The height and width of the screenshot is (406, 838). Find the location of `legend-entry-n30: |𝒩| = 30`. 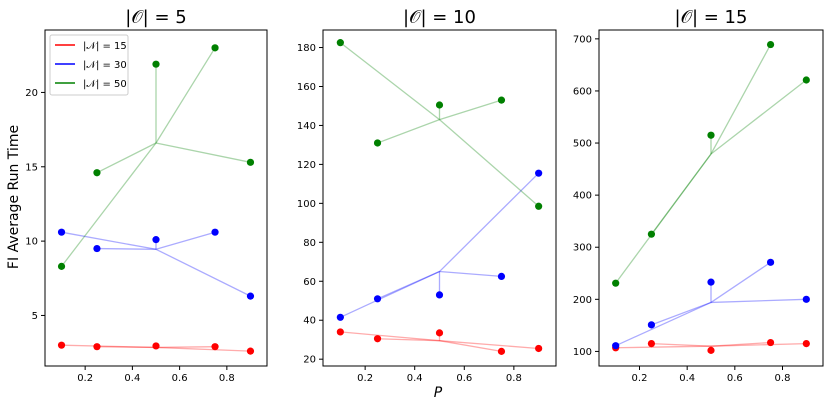

legend-entry-n30: |𝒩| = 30 is located at coordinates (91, 65).